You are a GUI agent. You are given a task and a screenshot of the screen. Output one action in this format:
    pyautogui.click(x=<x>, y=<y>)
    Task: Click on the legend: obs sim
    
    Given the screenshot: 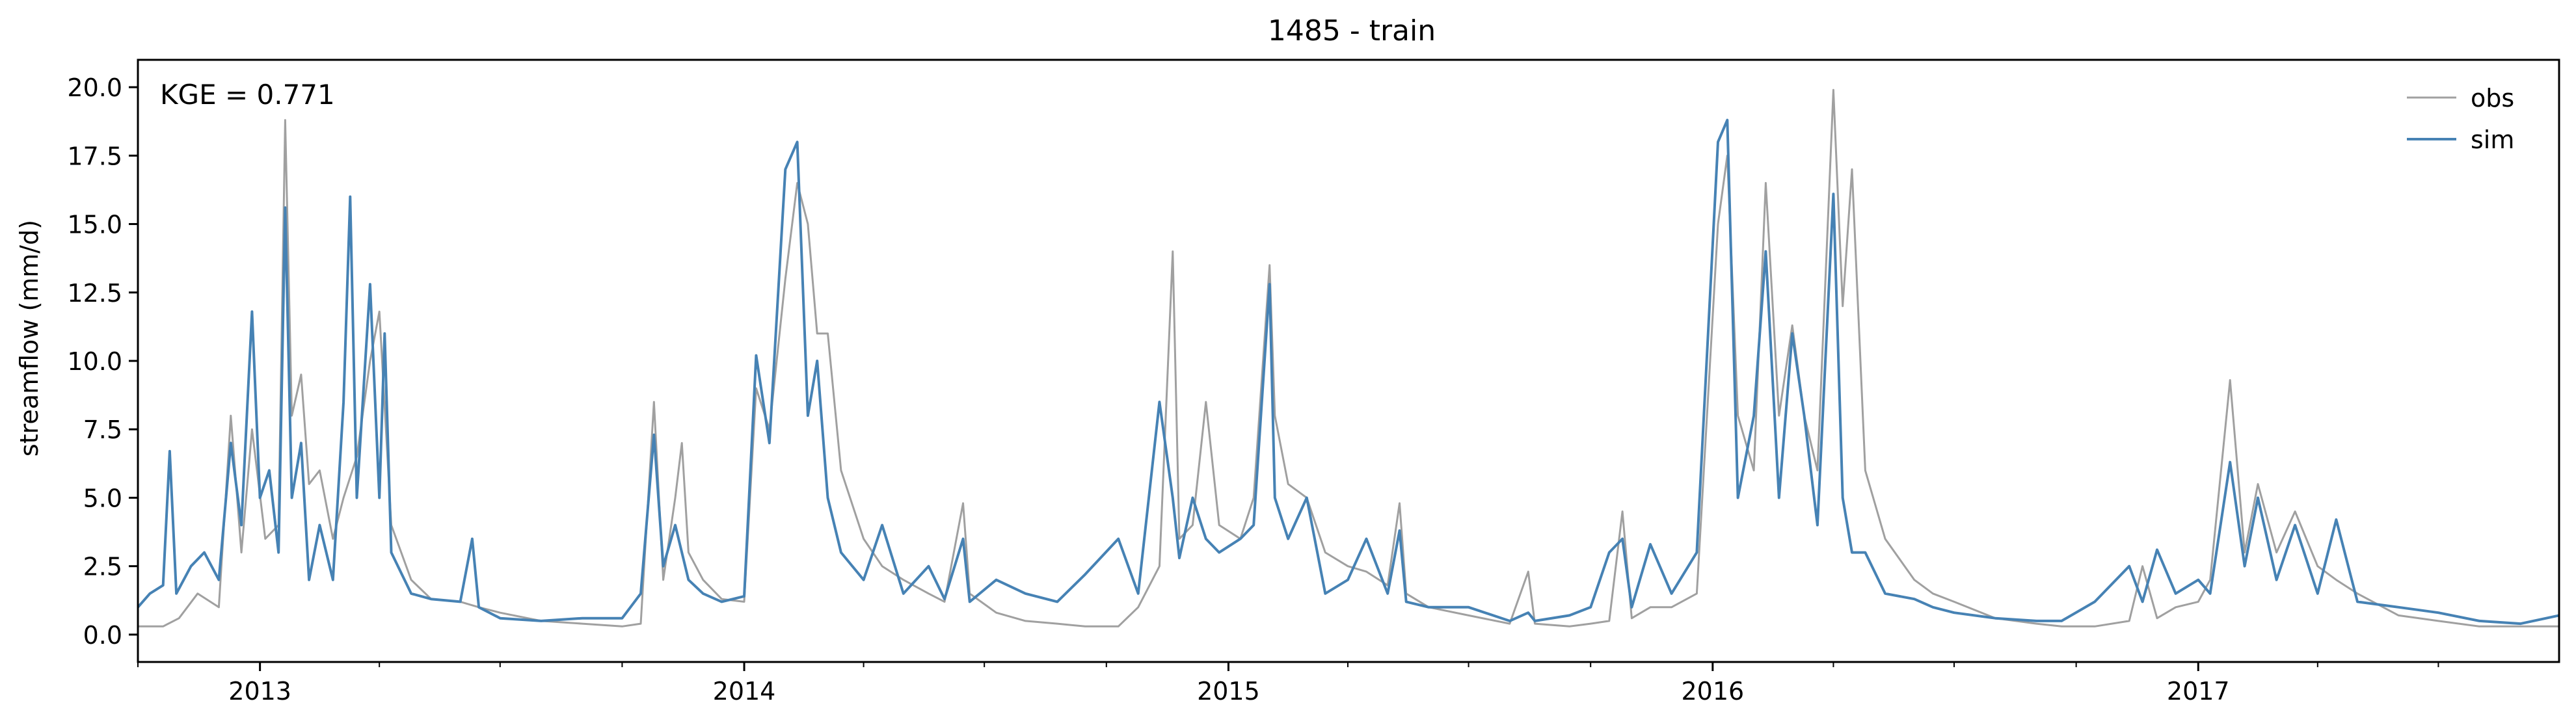 What is the action you would take?
    pyautogui.click(x=2460, y=119)
    